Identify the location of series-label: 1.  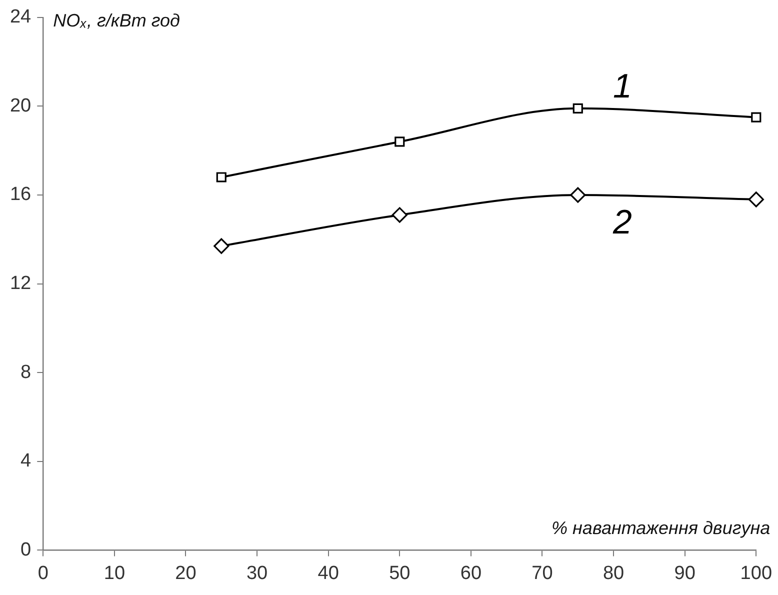
(622, 86).